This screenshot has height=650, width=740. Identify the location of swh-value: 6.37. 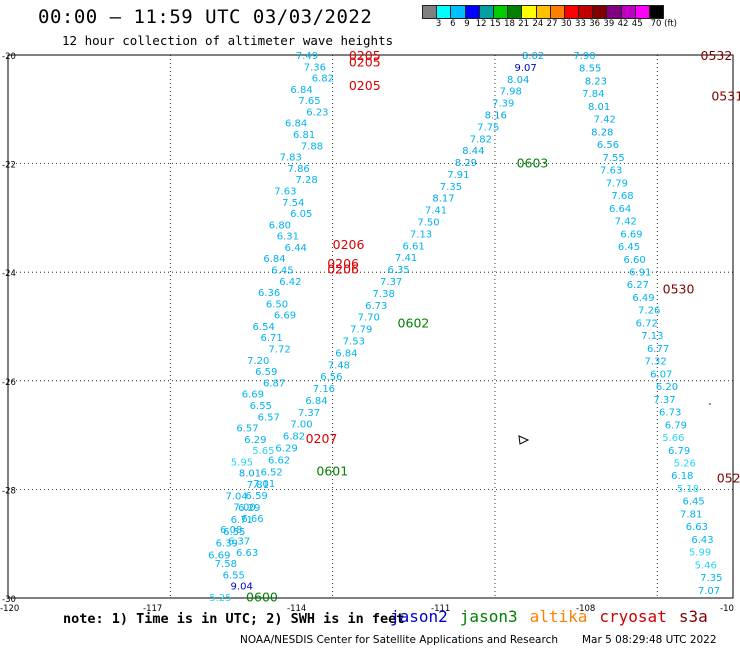
(239, 541).